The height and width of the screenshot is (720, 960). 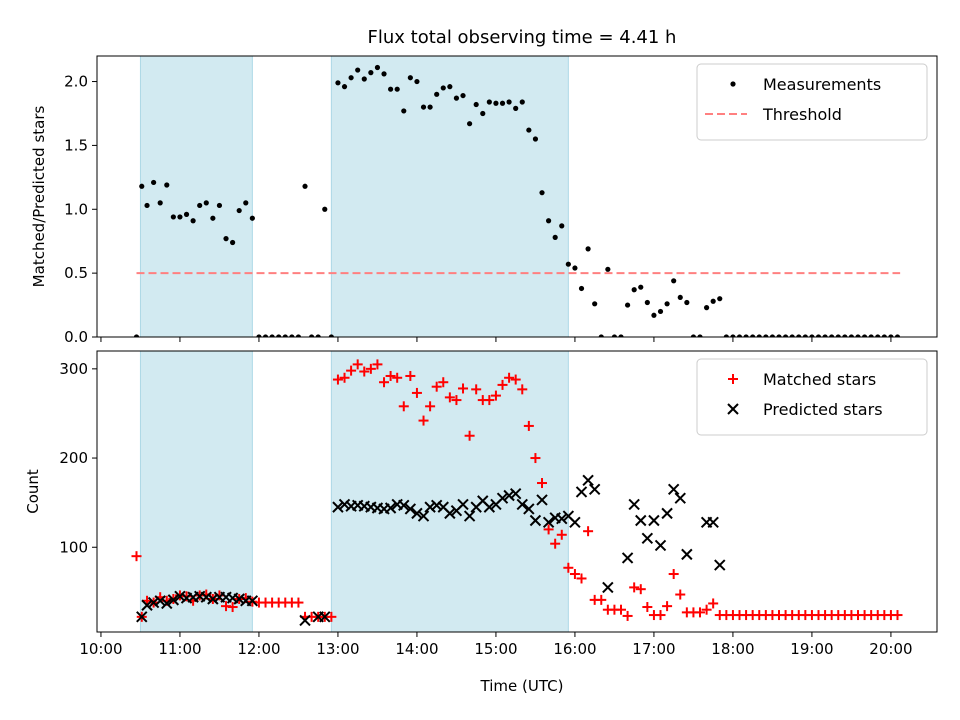 I want to click on legend-box, so click(x=812, y=397).